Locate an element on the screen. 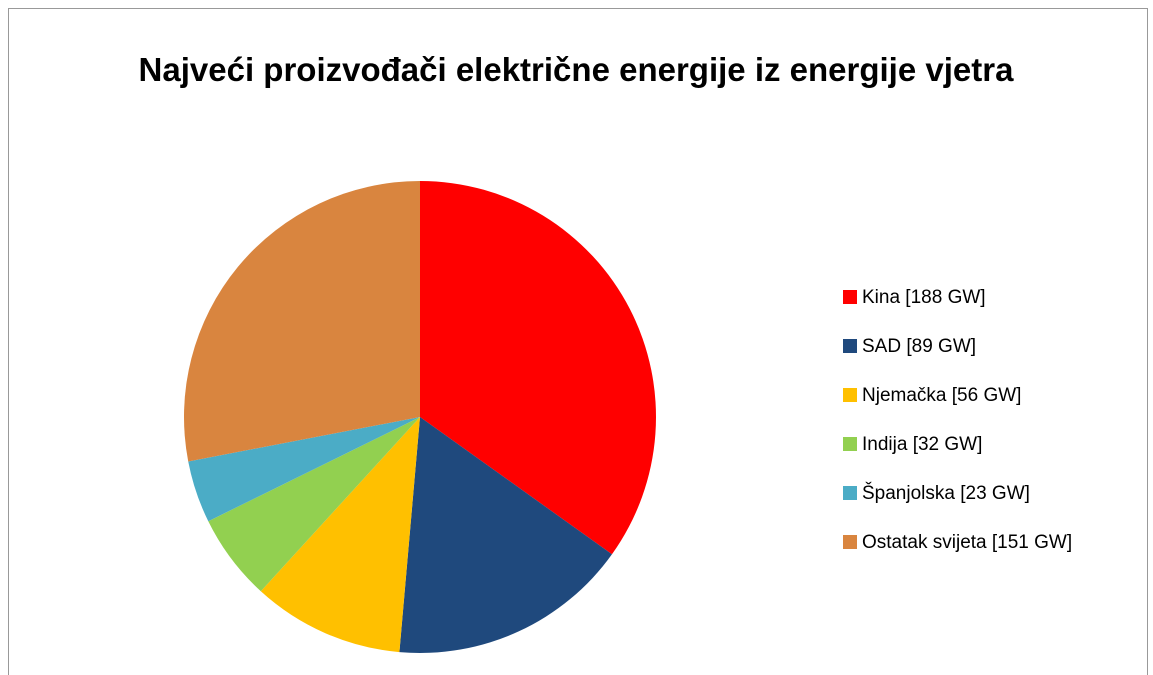 The image size is (1153, 675). legend-label: Ostatak svijeta [151 GW] is located at coordinates (967, 542).